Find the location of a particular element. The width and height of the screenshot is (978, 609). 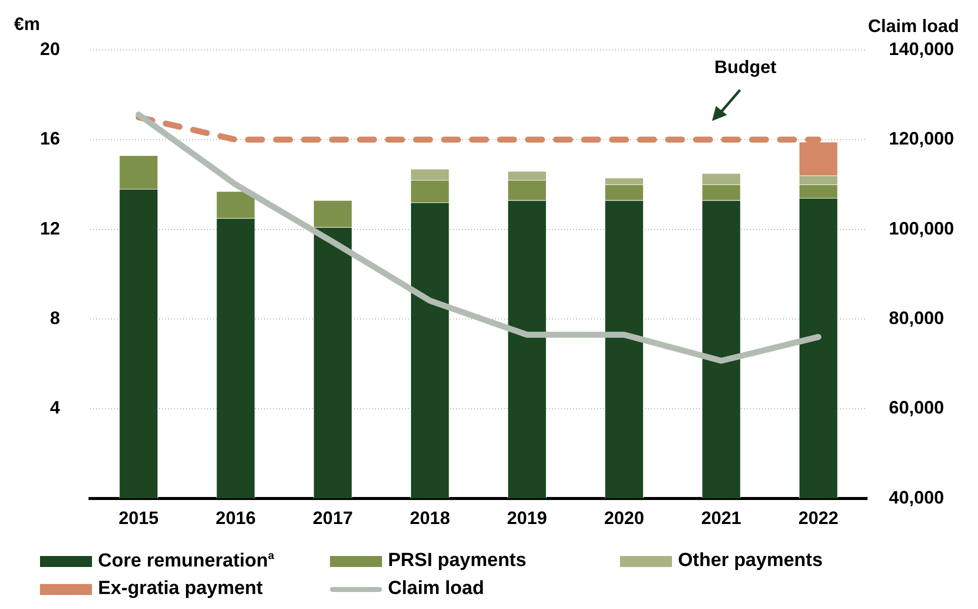

y-tick-label: 8 is located at coordinates (55, 318).